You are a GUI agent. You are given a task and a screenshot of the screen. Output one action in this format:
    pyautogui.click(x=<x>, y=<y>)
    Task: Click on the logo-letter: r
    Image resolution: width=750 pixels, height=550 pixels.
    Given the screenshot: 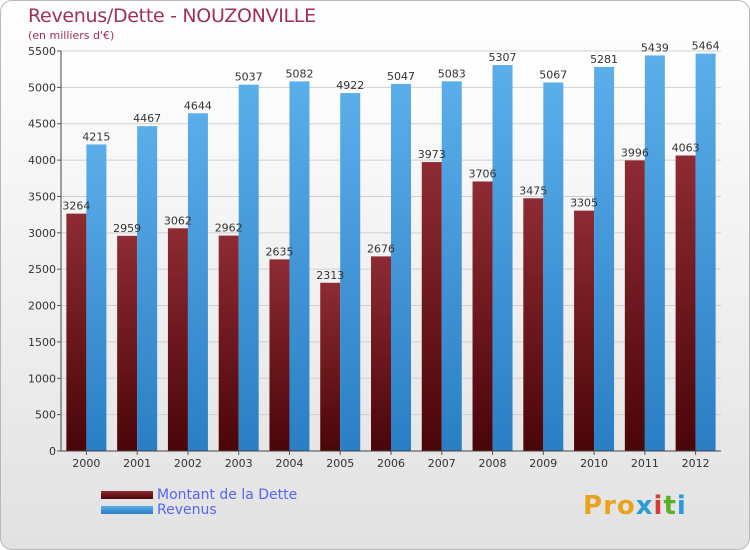 What is the action you would take?
    pyautogui.click(x=610, y=506)
    